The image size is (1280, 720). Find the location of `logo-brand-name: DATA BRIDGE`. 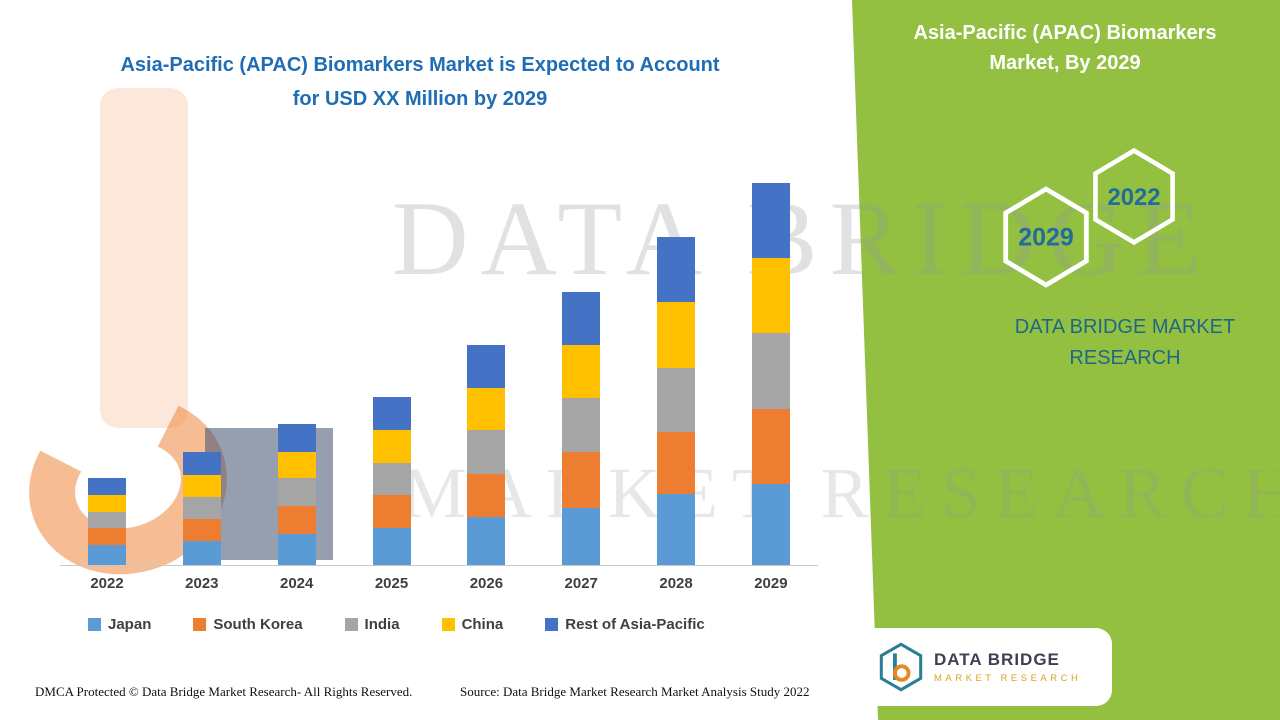

logo-brand-name: DATA BRIDGE is located at coordinates (997, 659).